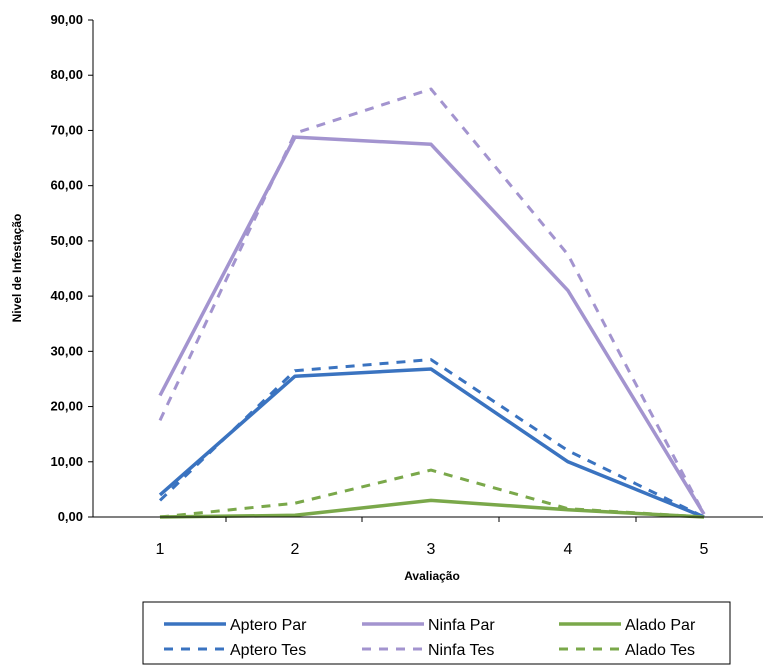  Describe the element at coordinates (66, 19) in the screenshot. I see `y-tick-label: 90,00` at that location.